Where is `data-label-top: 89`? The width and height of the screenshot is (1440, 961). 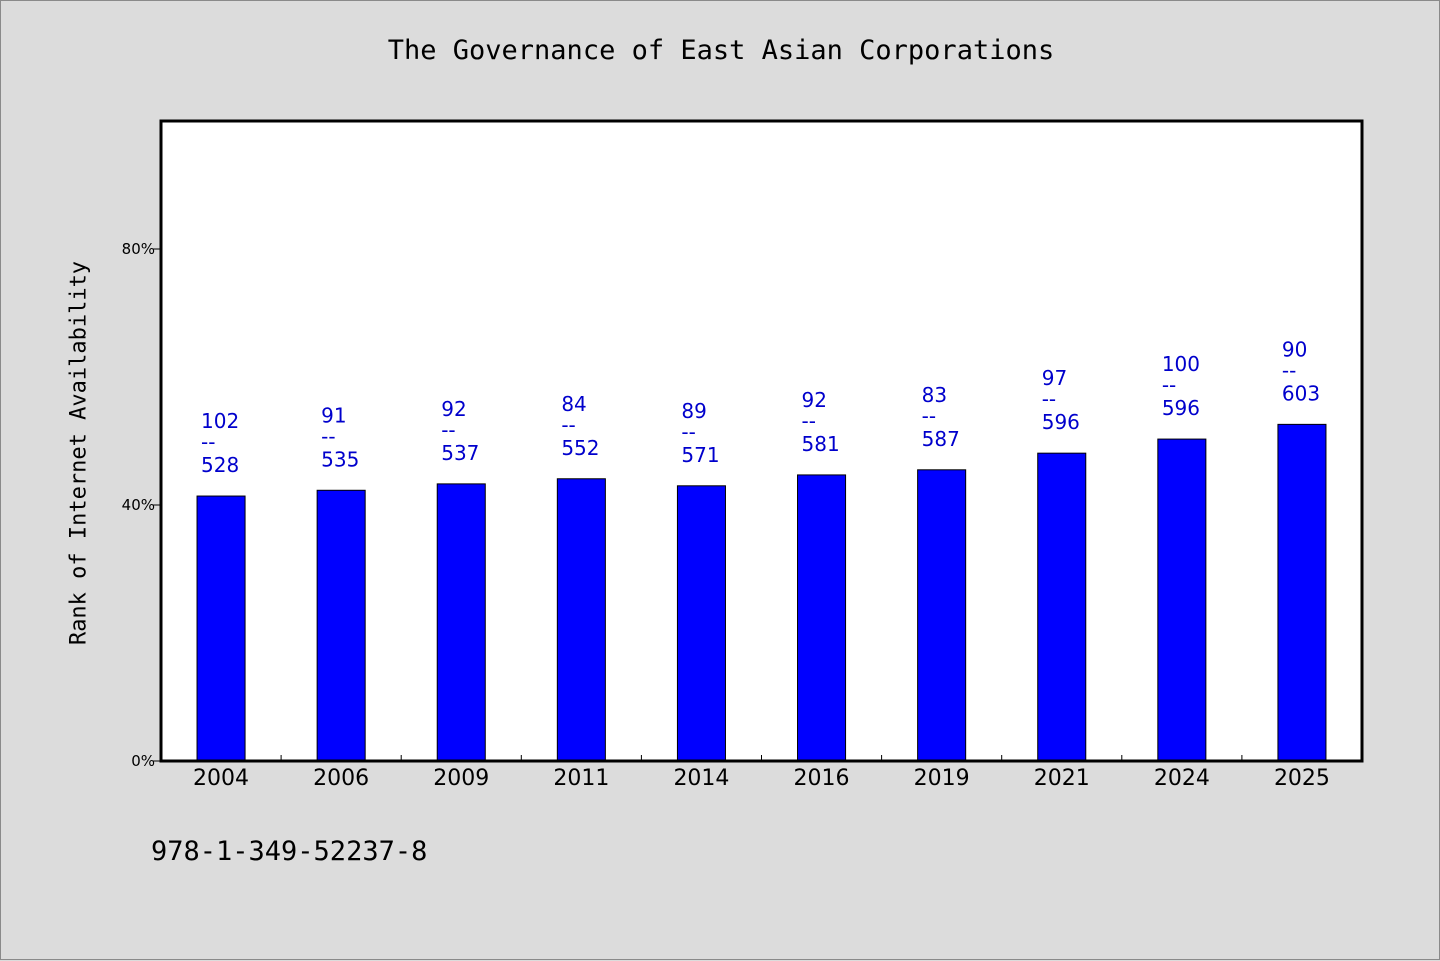 data-label-top: 89 is located at coordinates (693, 411).